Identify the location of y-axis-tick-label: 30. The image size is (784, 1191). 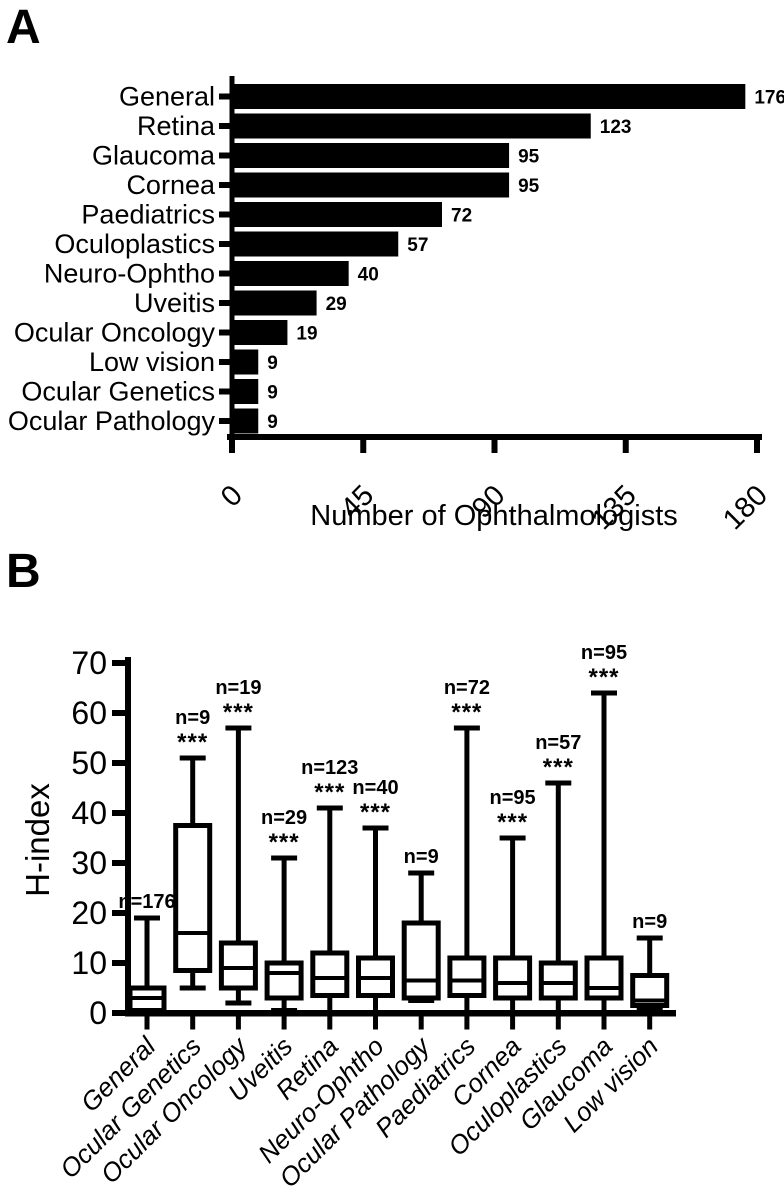
(89, 863).